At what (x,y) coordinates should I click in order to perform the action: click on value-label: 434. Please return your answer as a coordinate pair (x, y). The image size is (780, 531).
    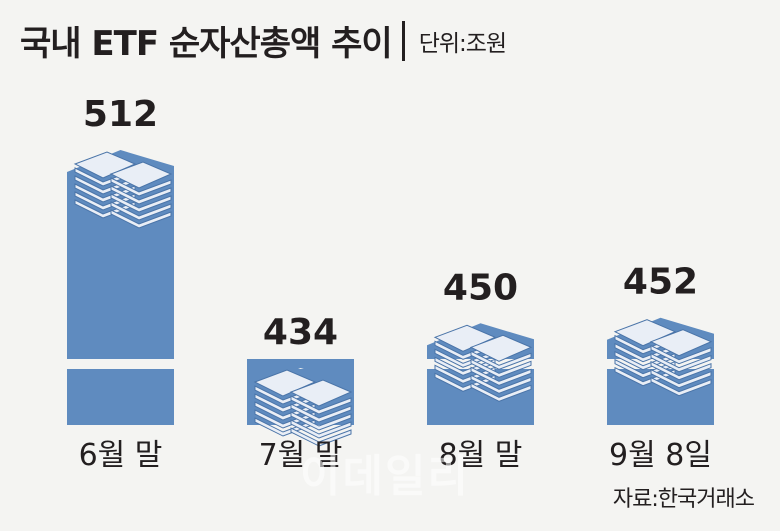
    Looking at the image, I should click on (300, 332).